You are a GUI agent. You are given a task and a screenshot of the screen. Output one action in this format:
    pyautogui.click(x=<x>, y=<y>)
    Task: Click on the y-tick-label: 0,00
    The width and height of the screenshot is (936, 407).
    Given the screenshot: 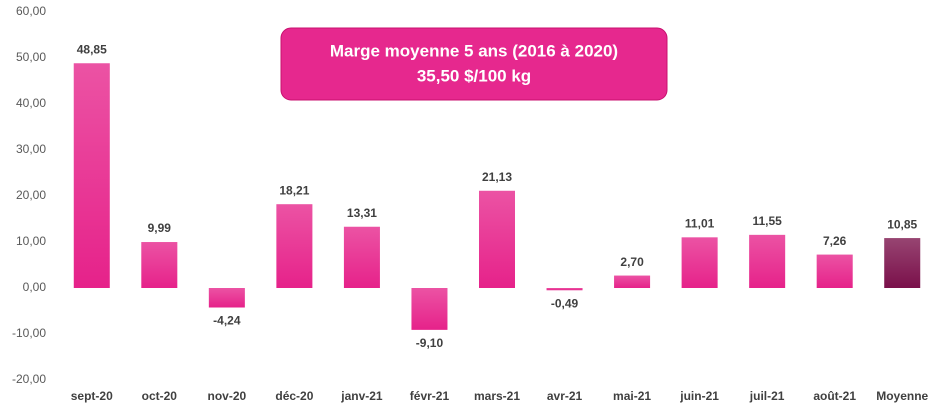 What is the action you would take?
    pyautogui.click(x=35, y=287)
    